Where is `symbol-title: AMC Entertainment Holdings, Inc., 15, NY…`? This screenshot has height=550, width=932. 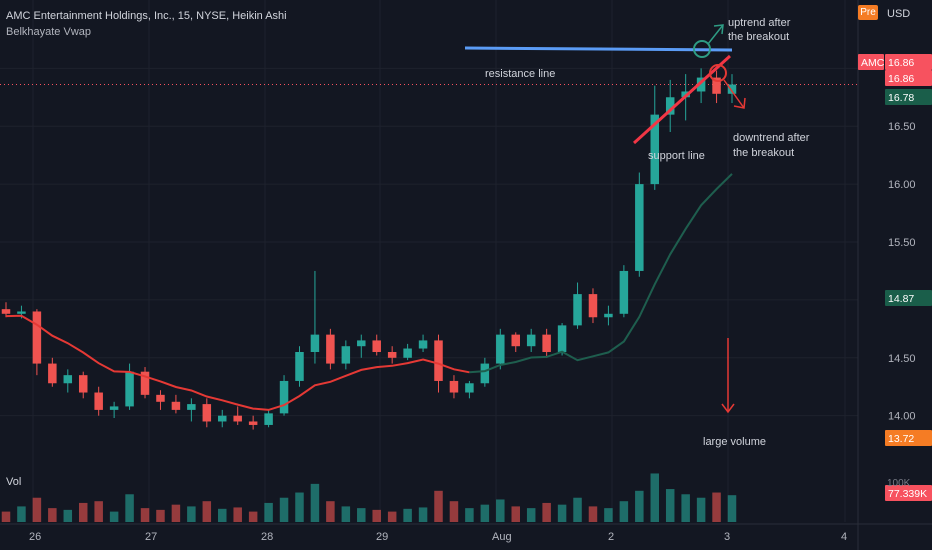
symbol-title: AMC Entertainment Holdings, Inc., 15, NY… is located at coordinates (146, 16).